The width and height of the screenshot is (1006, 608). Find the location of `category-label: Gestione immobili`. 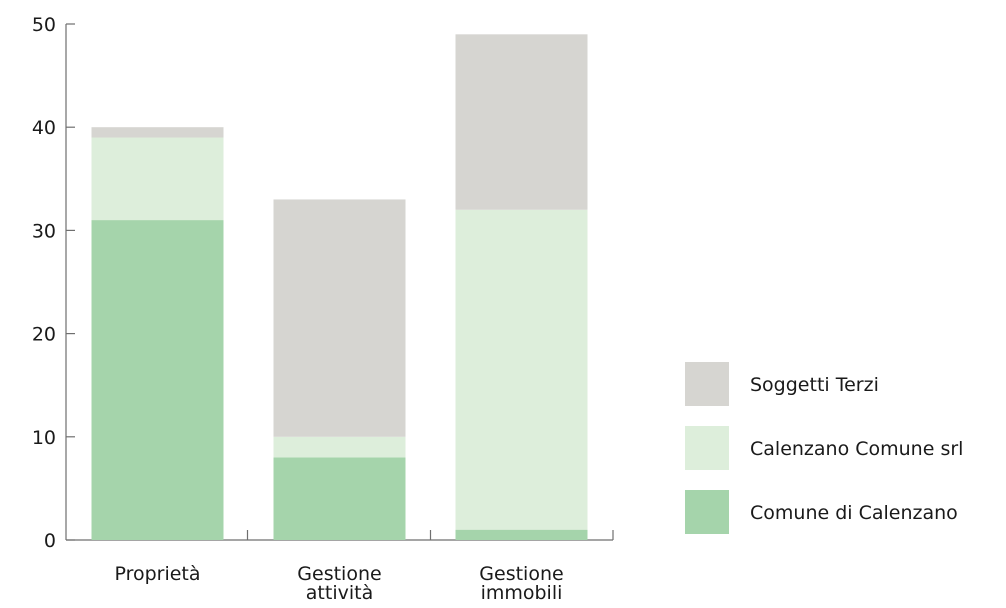

category-label: Gestione immobili is located at coordinates (521, 583).